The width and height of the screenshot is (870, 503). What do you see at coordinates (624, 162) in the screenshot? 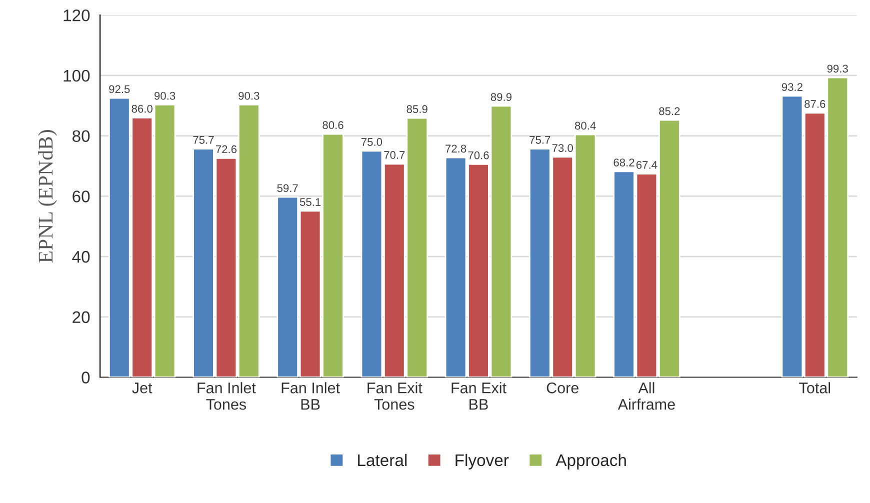
I see `data-label: 68.2` at bounding box center [624, 162].